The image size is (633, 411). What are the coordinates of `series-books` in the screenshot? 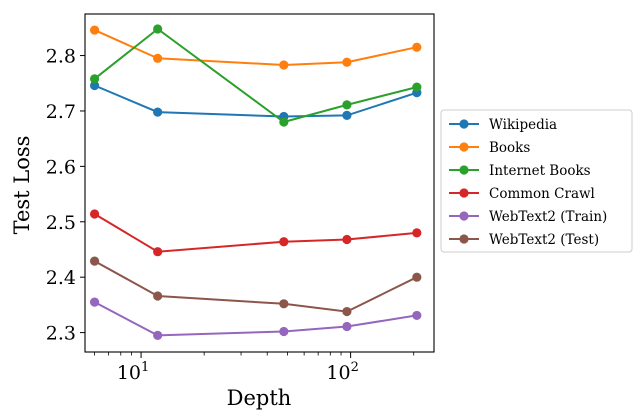 It's located at (255, 47).